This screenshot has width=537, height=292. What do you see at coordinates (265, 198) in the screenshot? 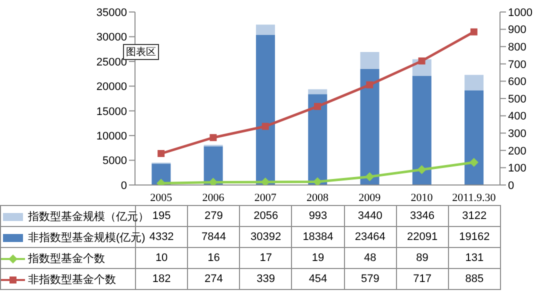
I see `x-tick-label: 2007` at bounding box center [265, 198].